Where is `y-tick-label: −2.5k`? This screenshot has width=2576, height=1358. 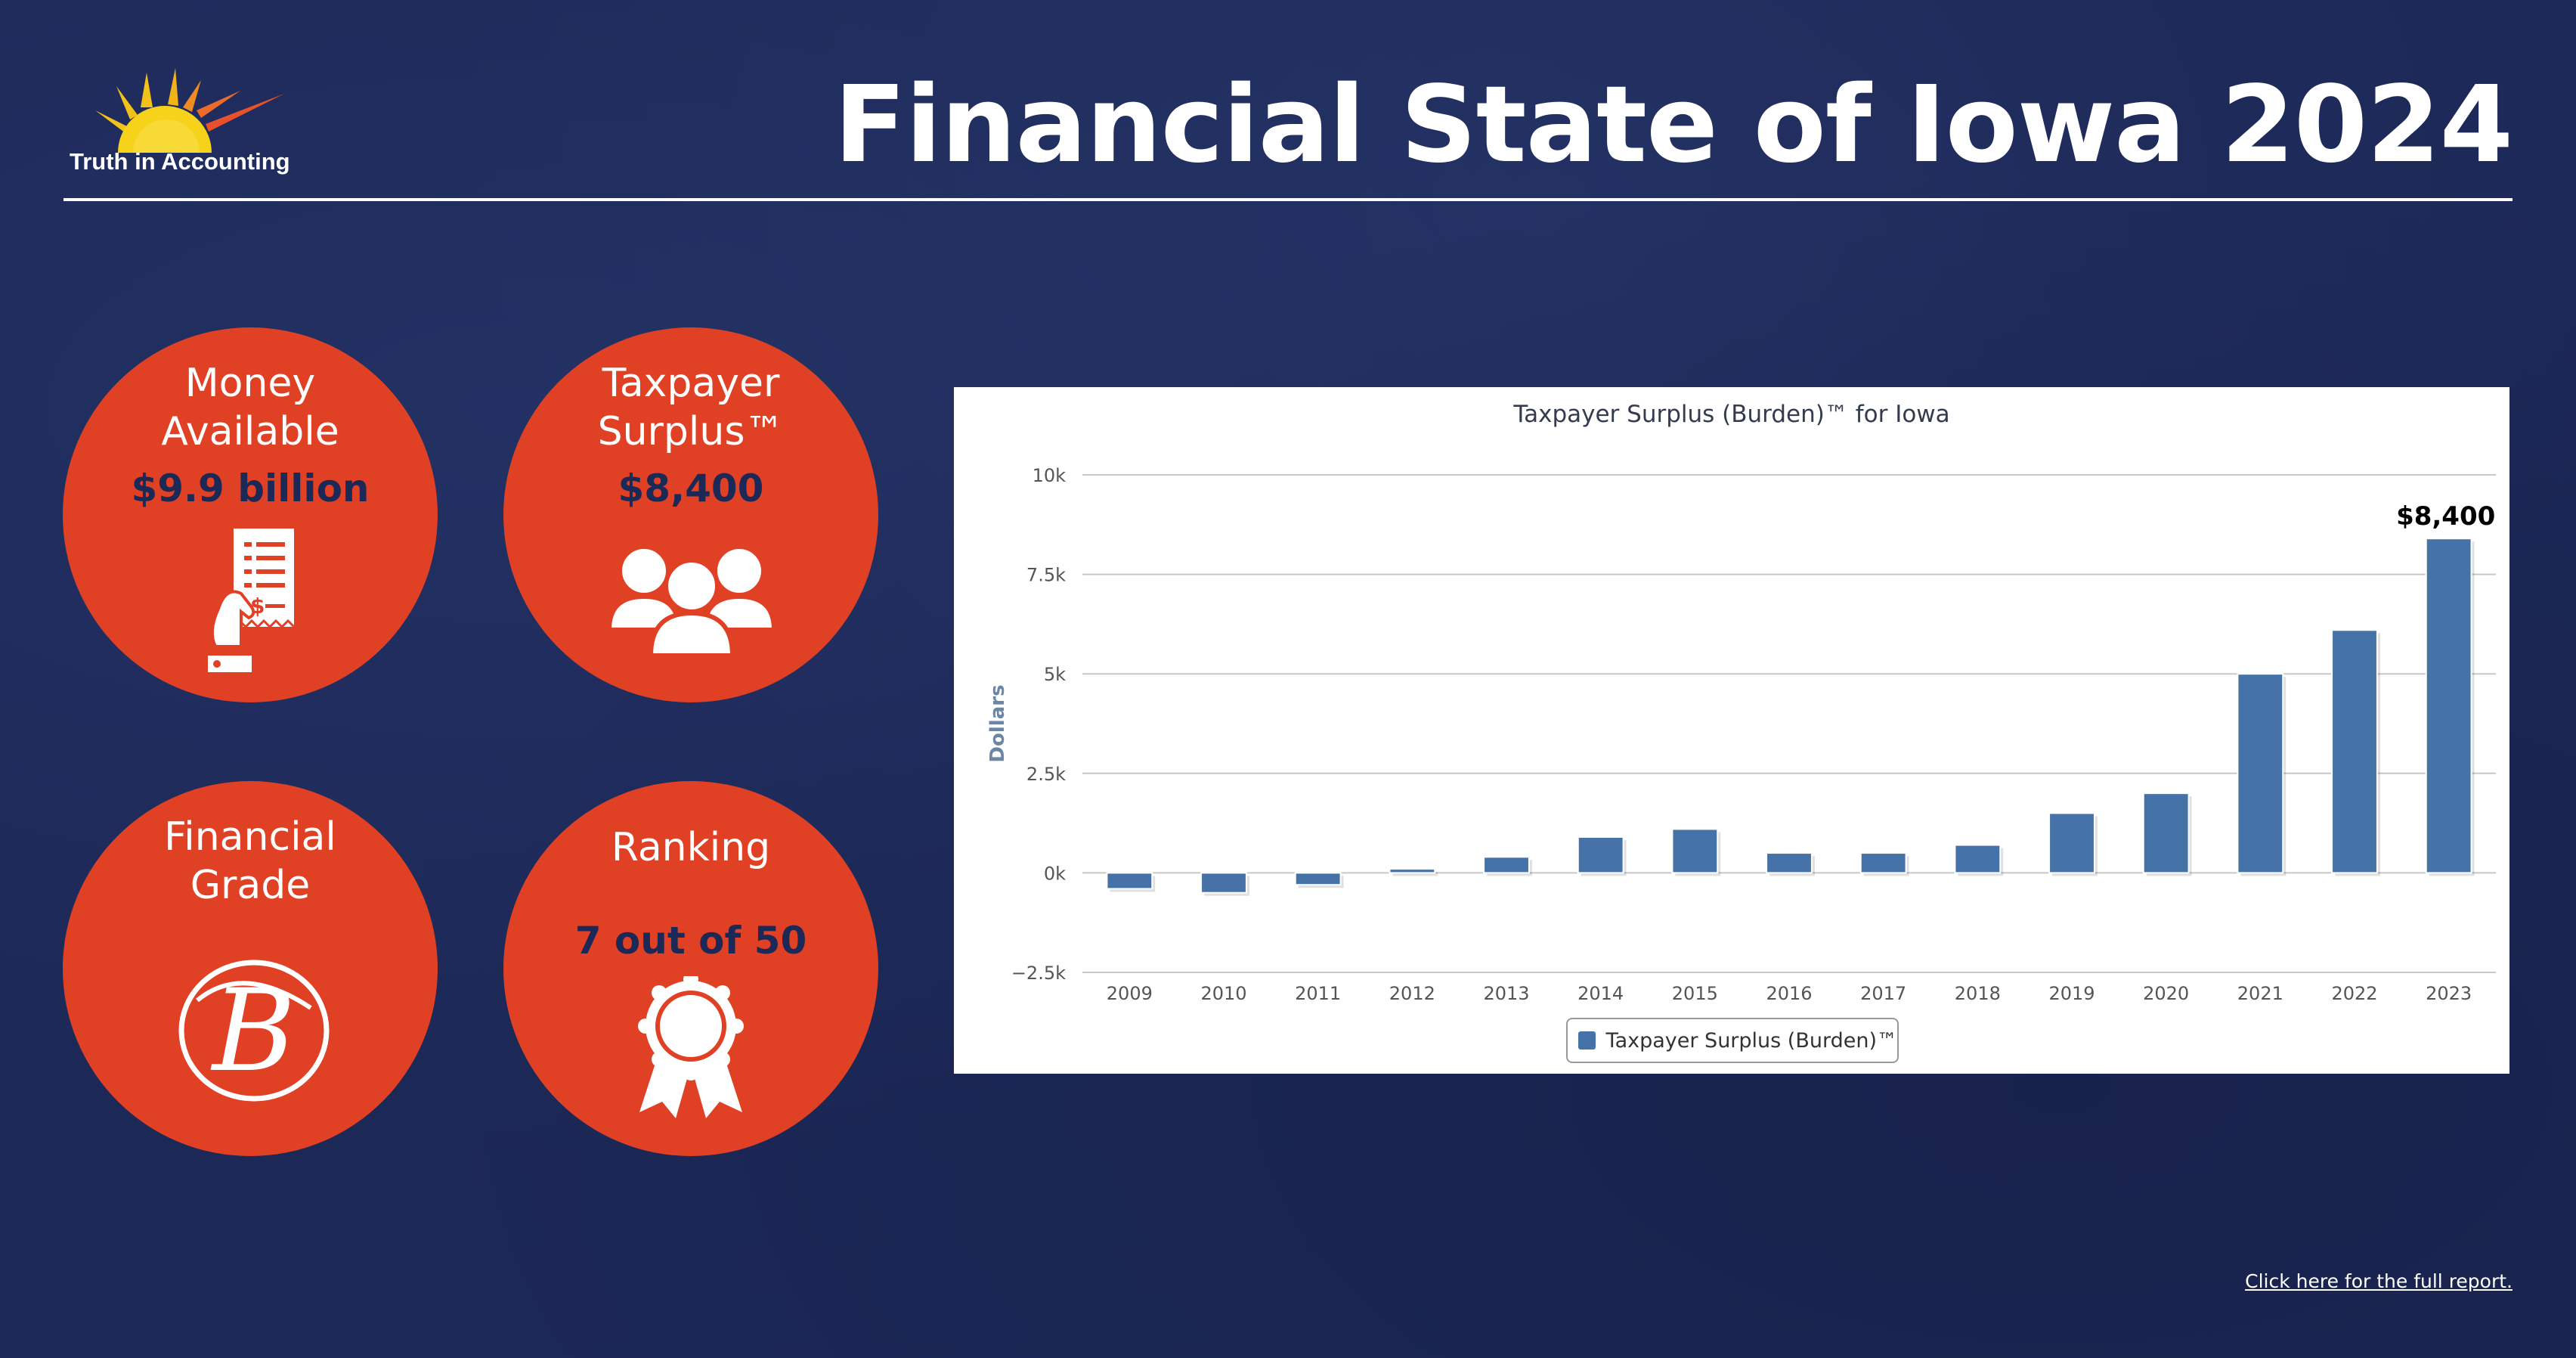
y-tick-label: −2.5k is located at coordinates (1038, 973).